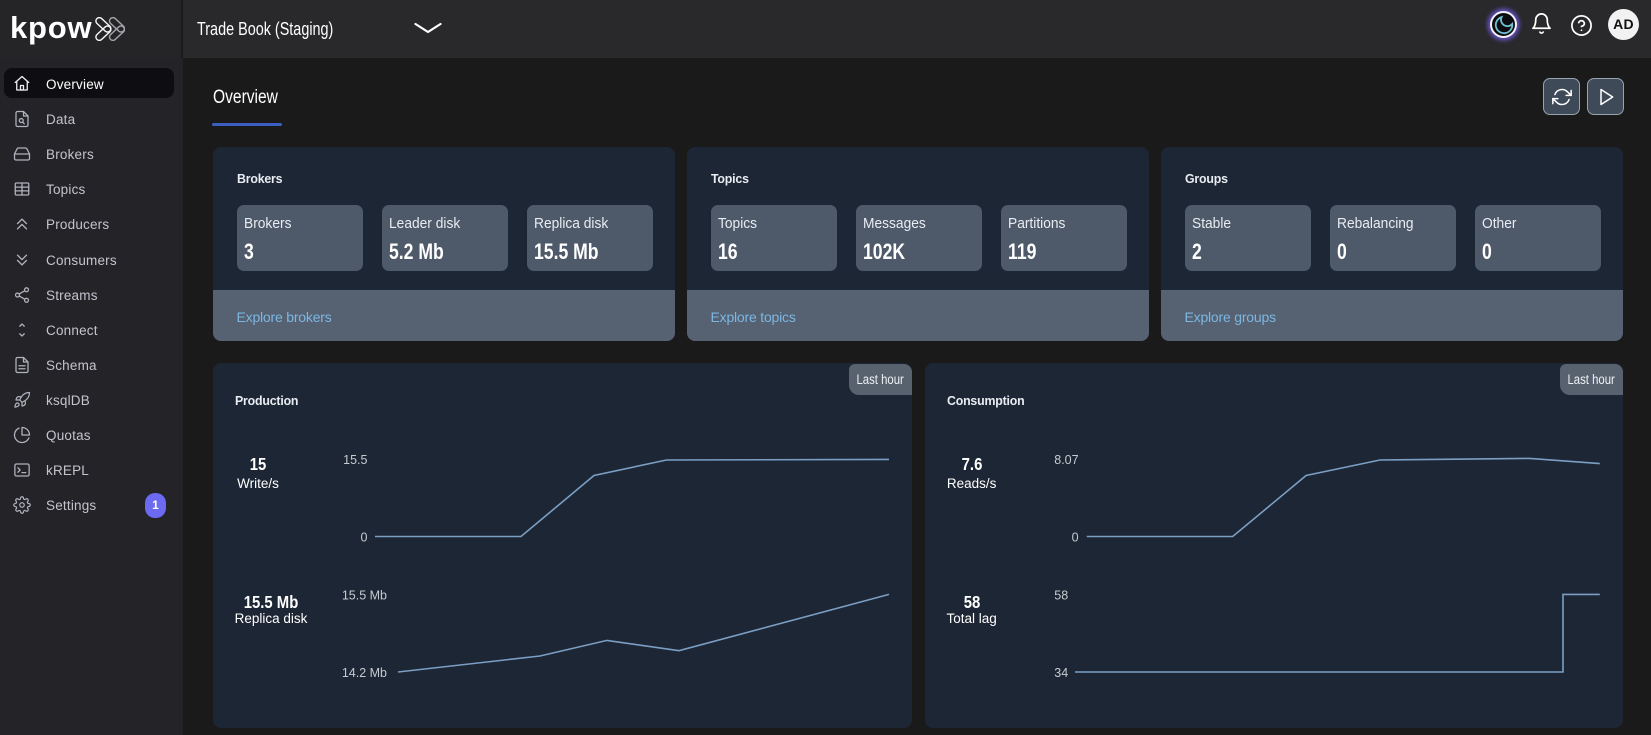 This screenshot has height=735, width=1651. What do you see at coordinates (355, 460) in the screenshot?
I see `svg-text: 15.5` at bounding box center [355, 460].